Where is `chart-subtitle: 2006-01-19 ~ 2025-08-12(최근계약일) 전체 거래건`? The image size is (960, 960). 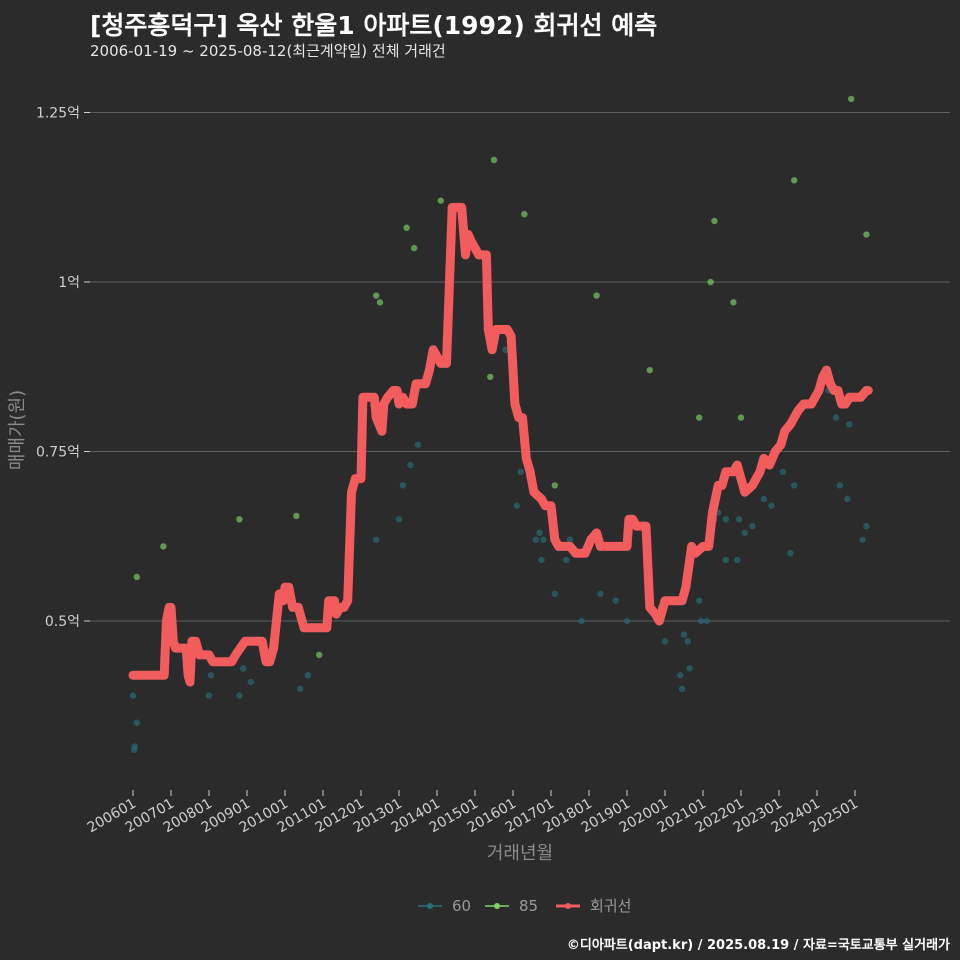 chart-subtitle: 2006-01-19 ~ 2025-08-12(최근계약일) 전체 거래건 is located at coordinates (268, 51).